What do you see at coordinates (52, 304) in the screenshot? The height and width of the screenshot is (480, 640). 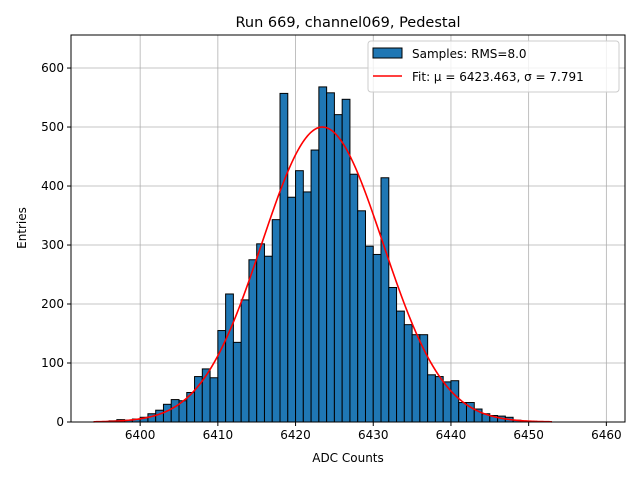 I see `y-tick-label: 200` at bounding box center [52, 304].